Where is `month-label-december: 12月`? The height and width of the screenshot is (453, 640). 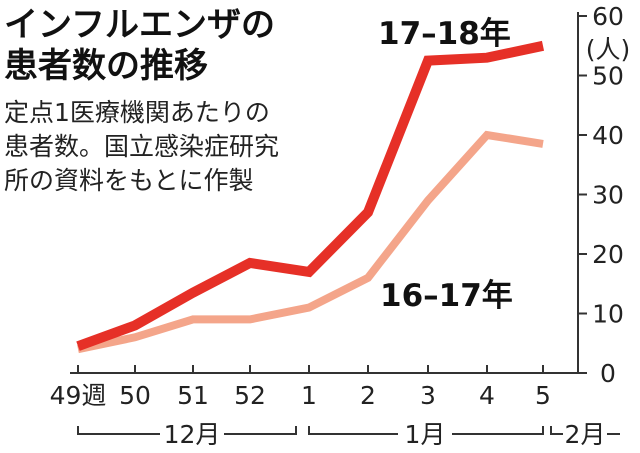
month-label-december: 12月 is located at coordinates (192, 434).